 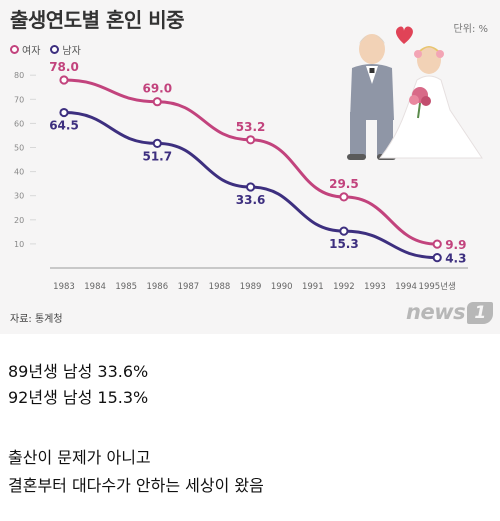 What do you see at coordinates (157, 156) in the screenshot?
I see `data-label: 51.7` at bounding box center [157, 156].